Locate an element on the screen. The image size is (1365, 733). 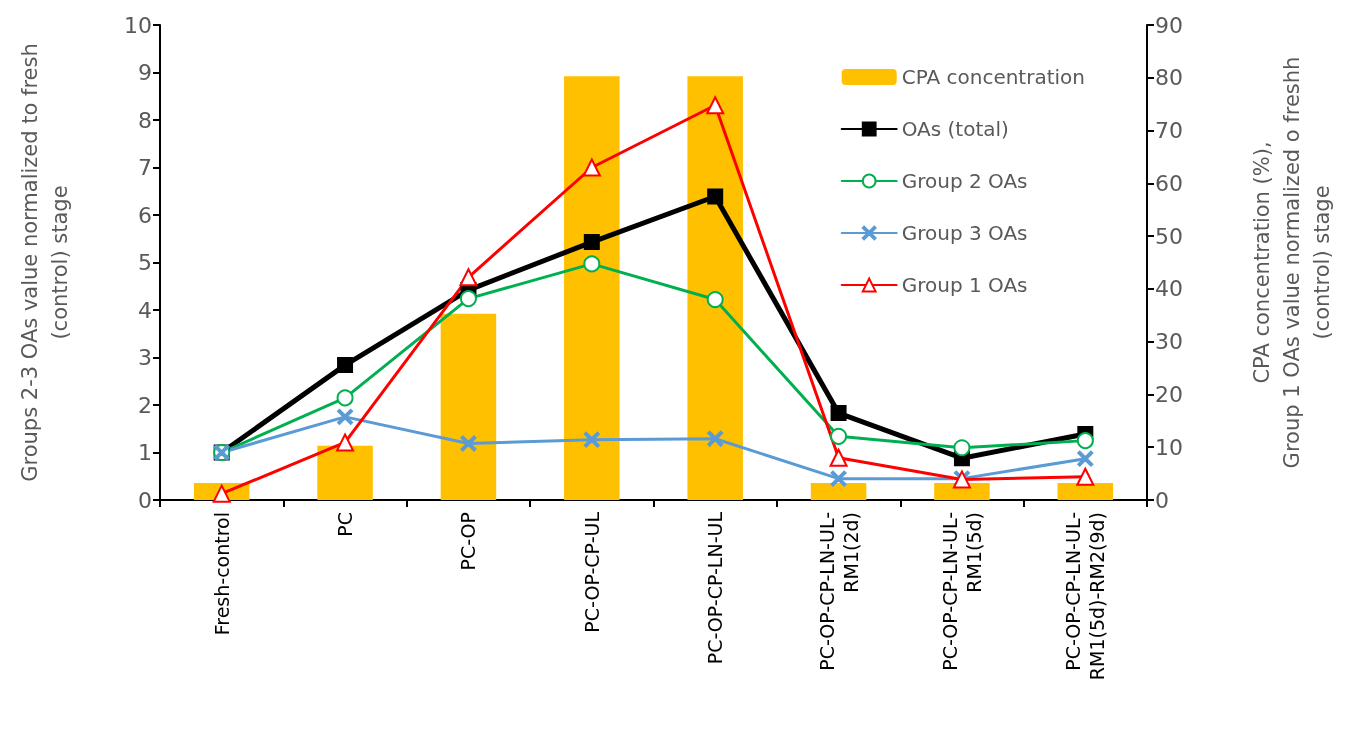
x-tick-label: PC-OP-CP-LN-UL-RM1(5d) is located at coordinates (961, 591).